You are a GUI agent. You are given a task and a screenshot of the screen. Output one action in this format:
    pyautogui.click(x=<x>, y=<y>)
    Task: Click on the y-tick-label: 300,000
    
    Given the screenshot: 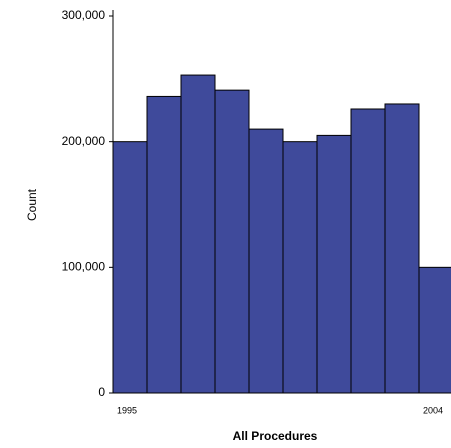 What is the action you would take?
    pyautogui.click(x=84, y=15)
    